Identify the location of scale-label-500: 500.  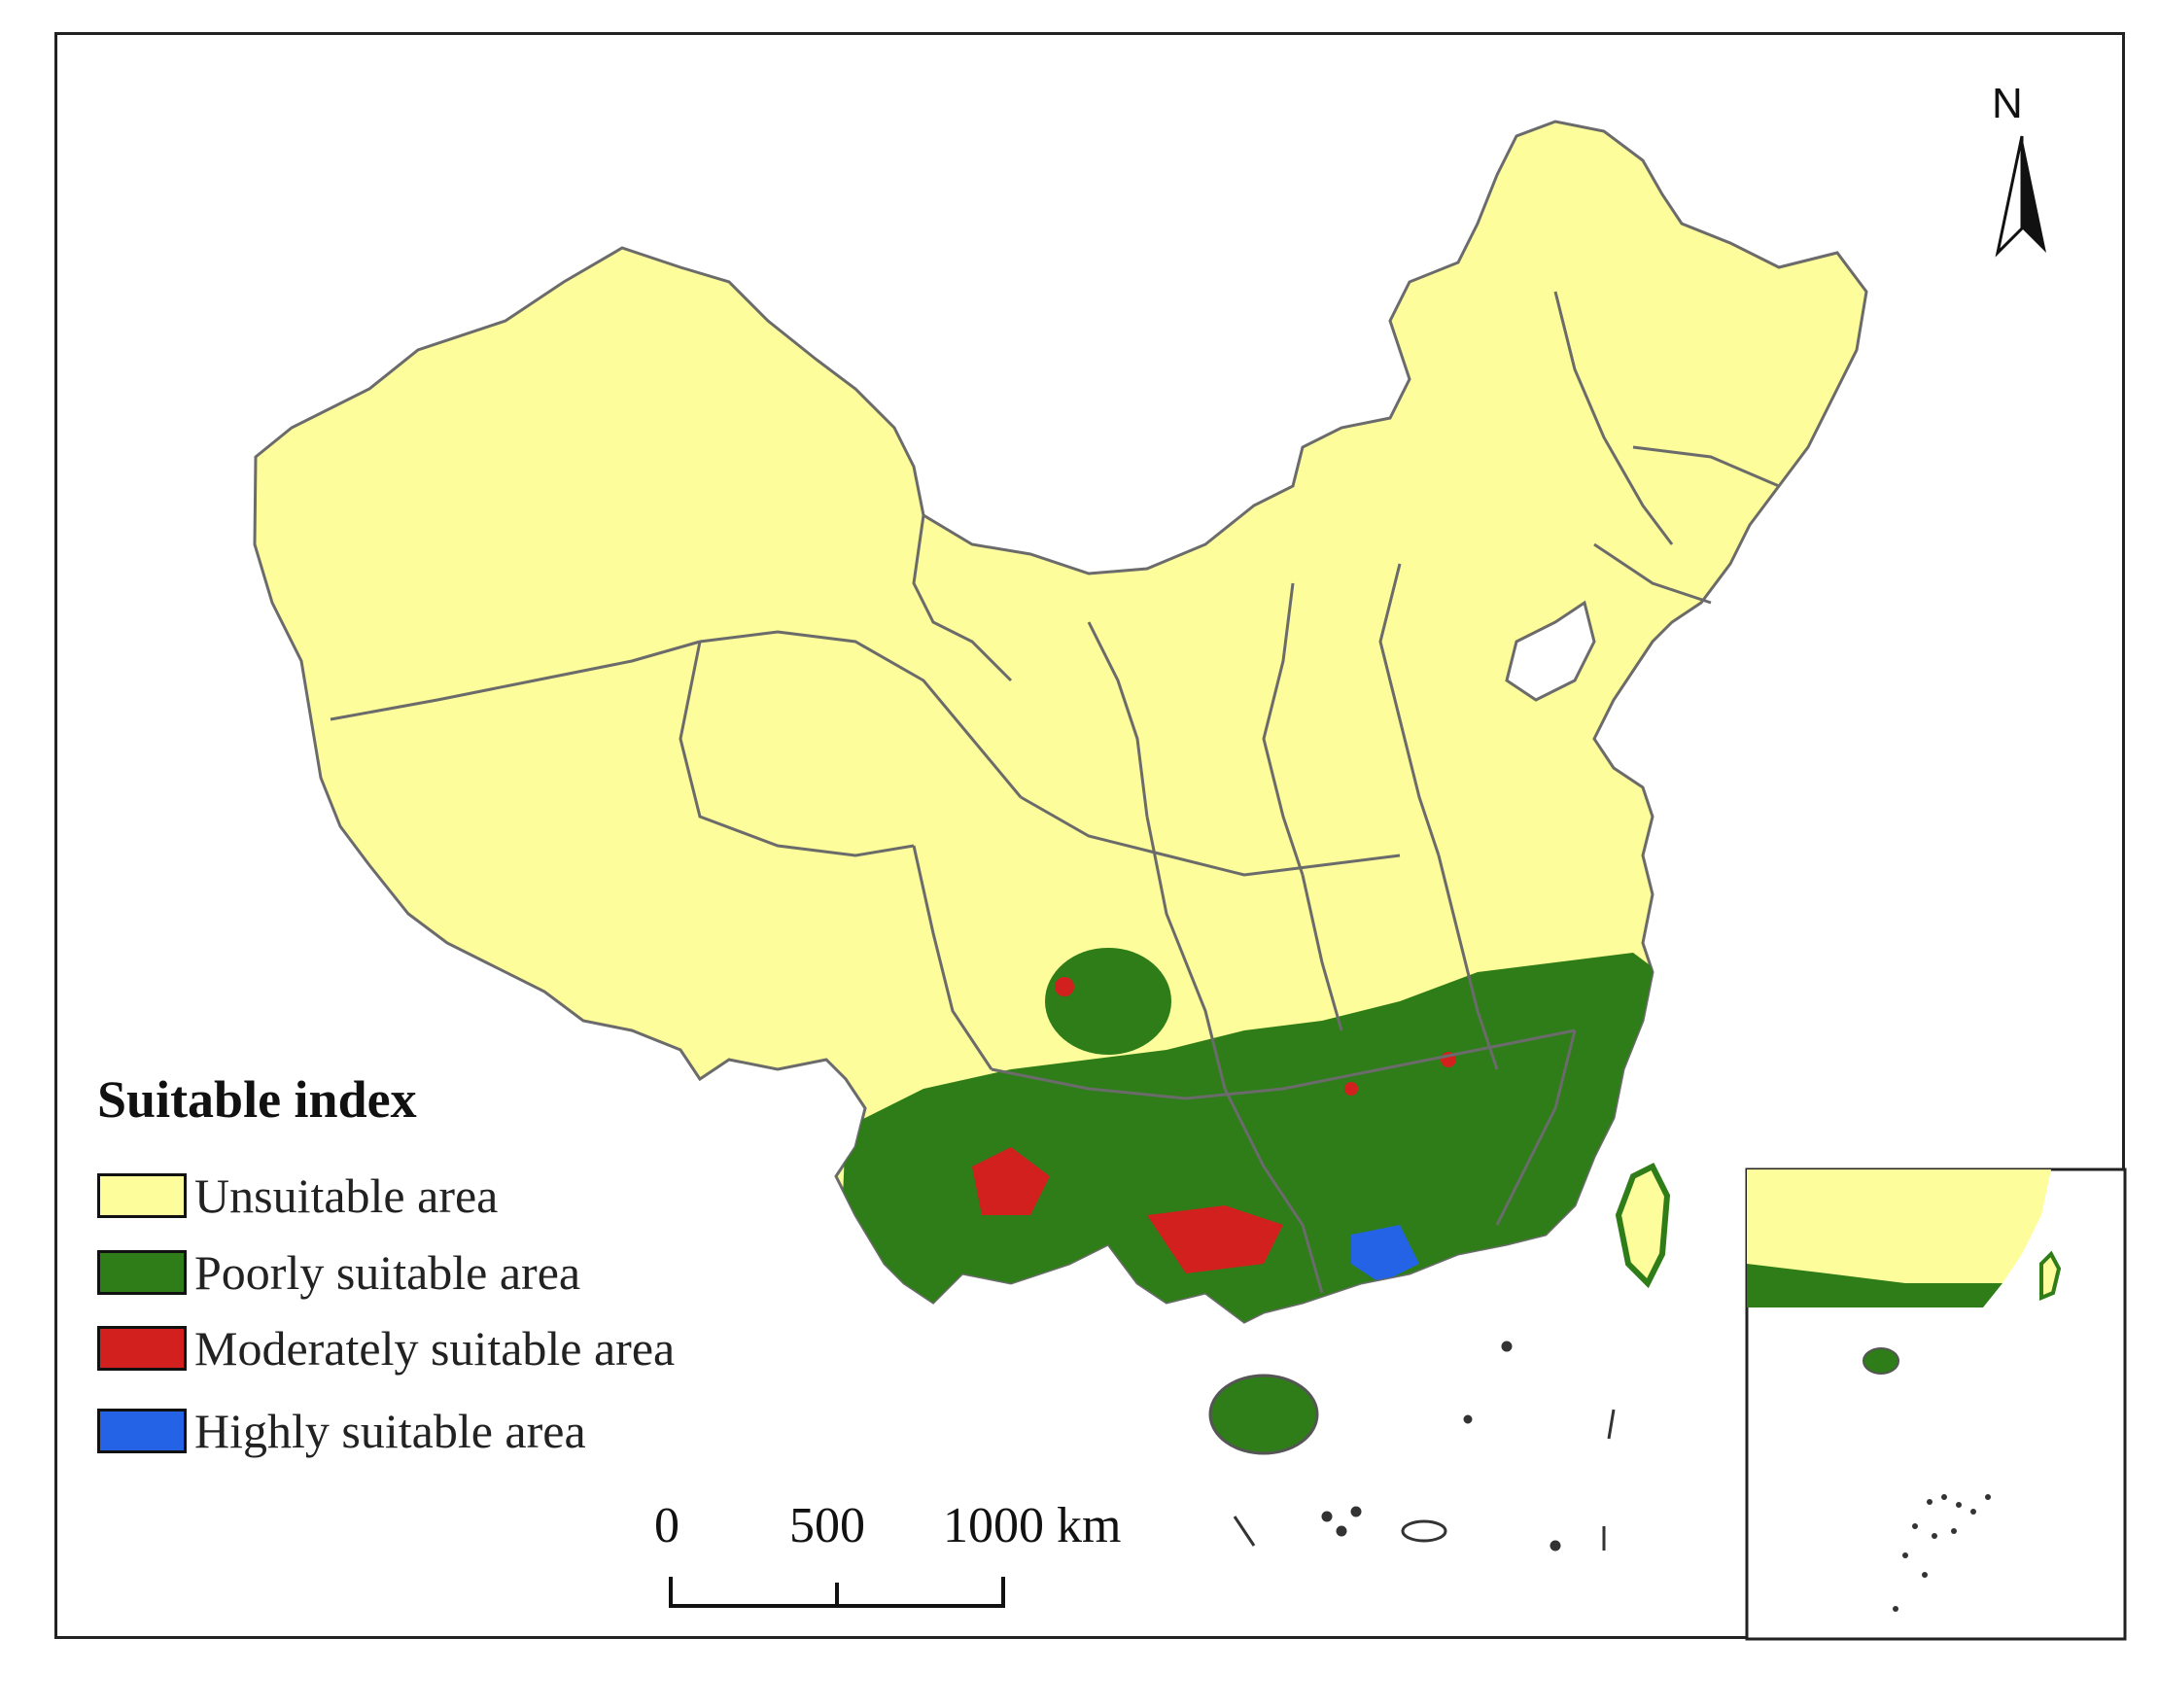
(827, 1526).